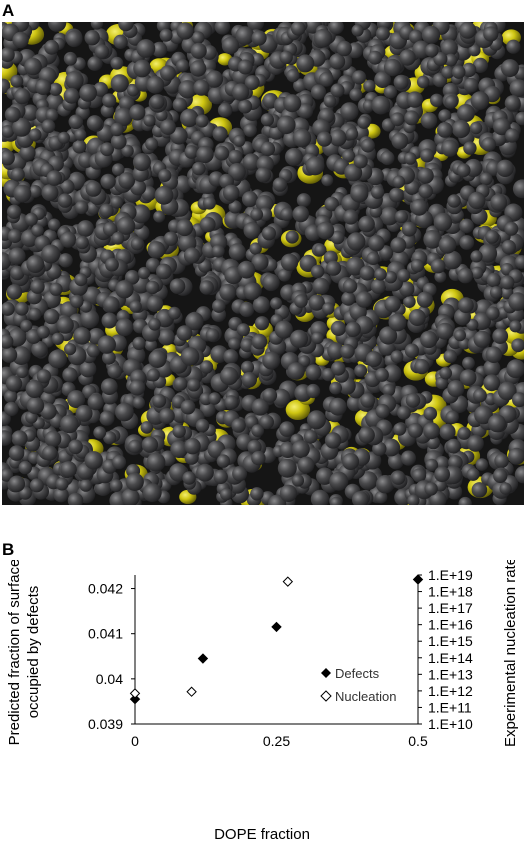  What do you see at coordinates (203, 658) in the screenshot?
I see `defects-point` at bounding box center [203, 658].